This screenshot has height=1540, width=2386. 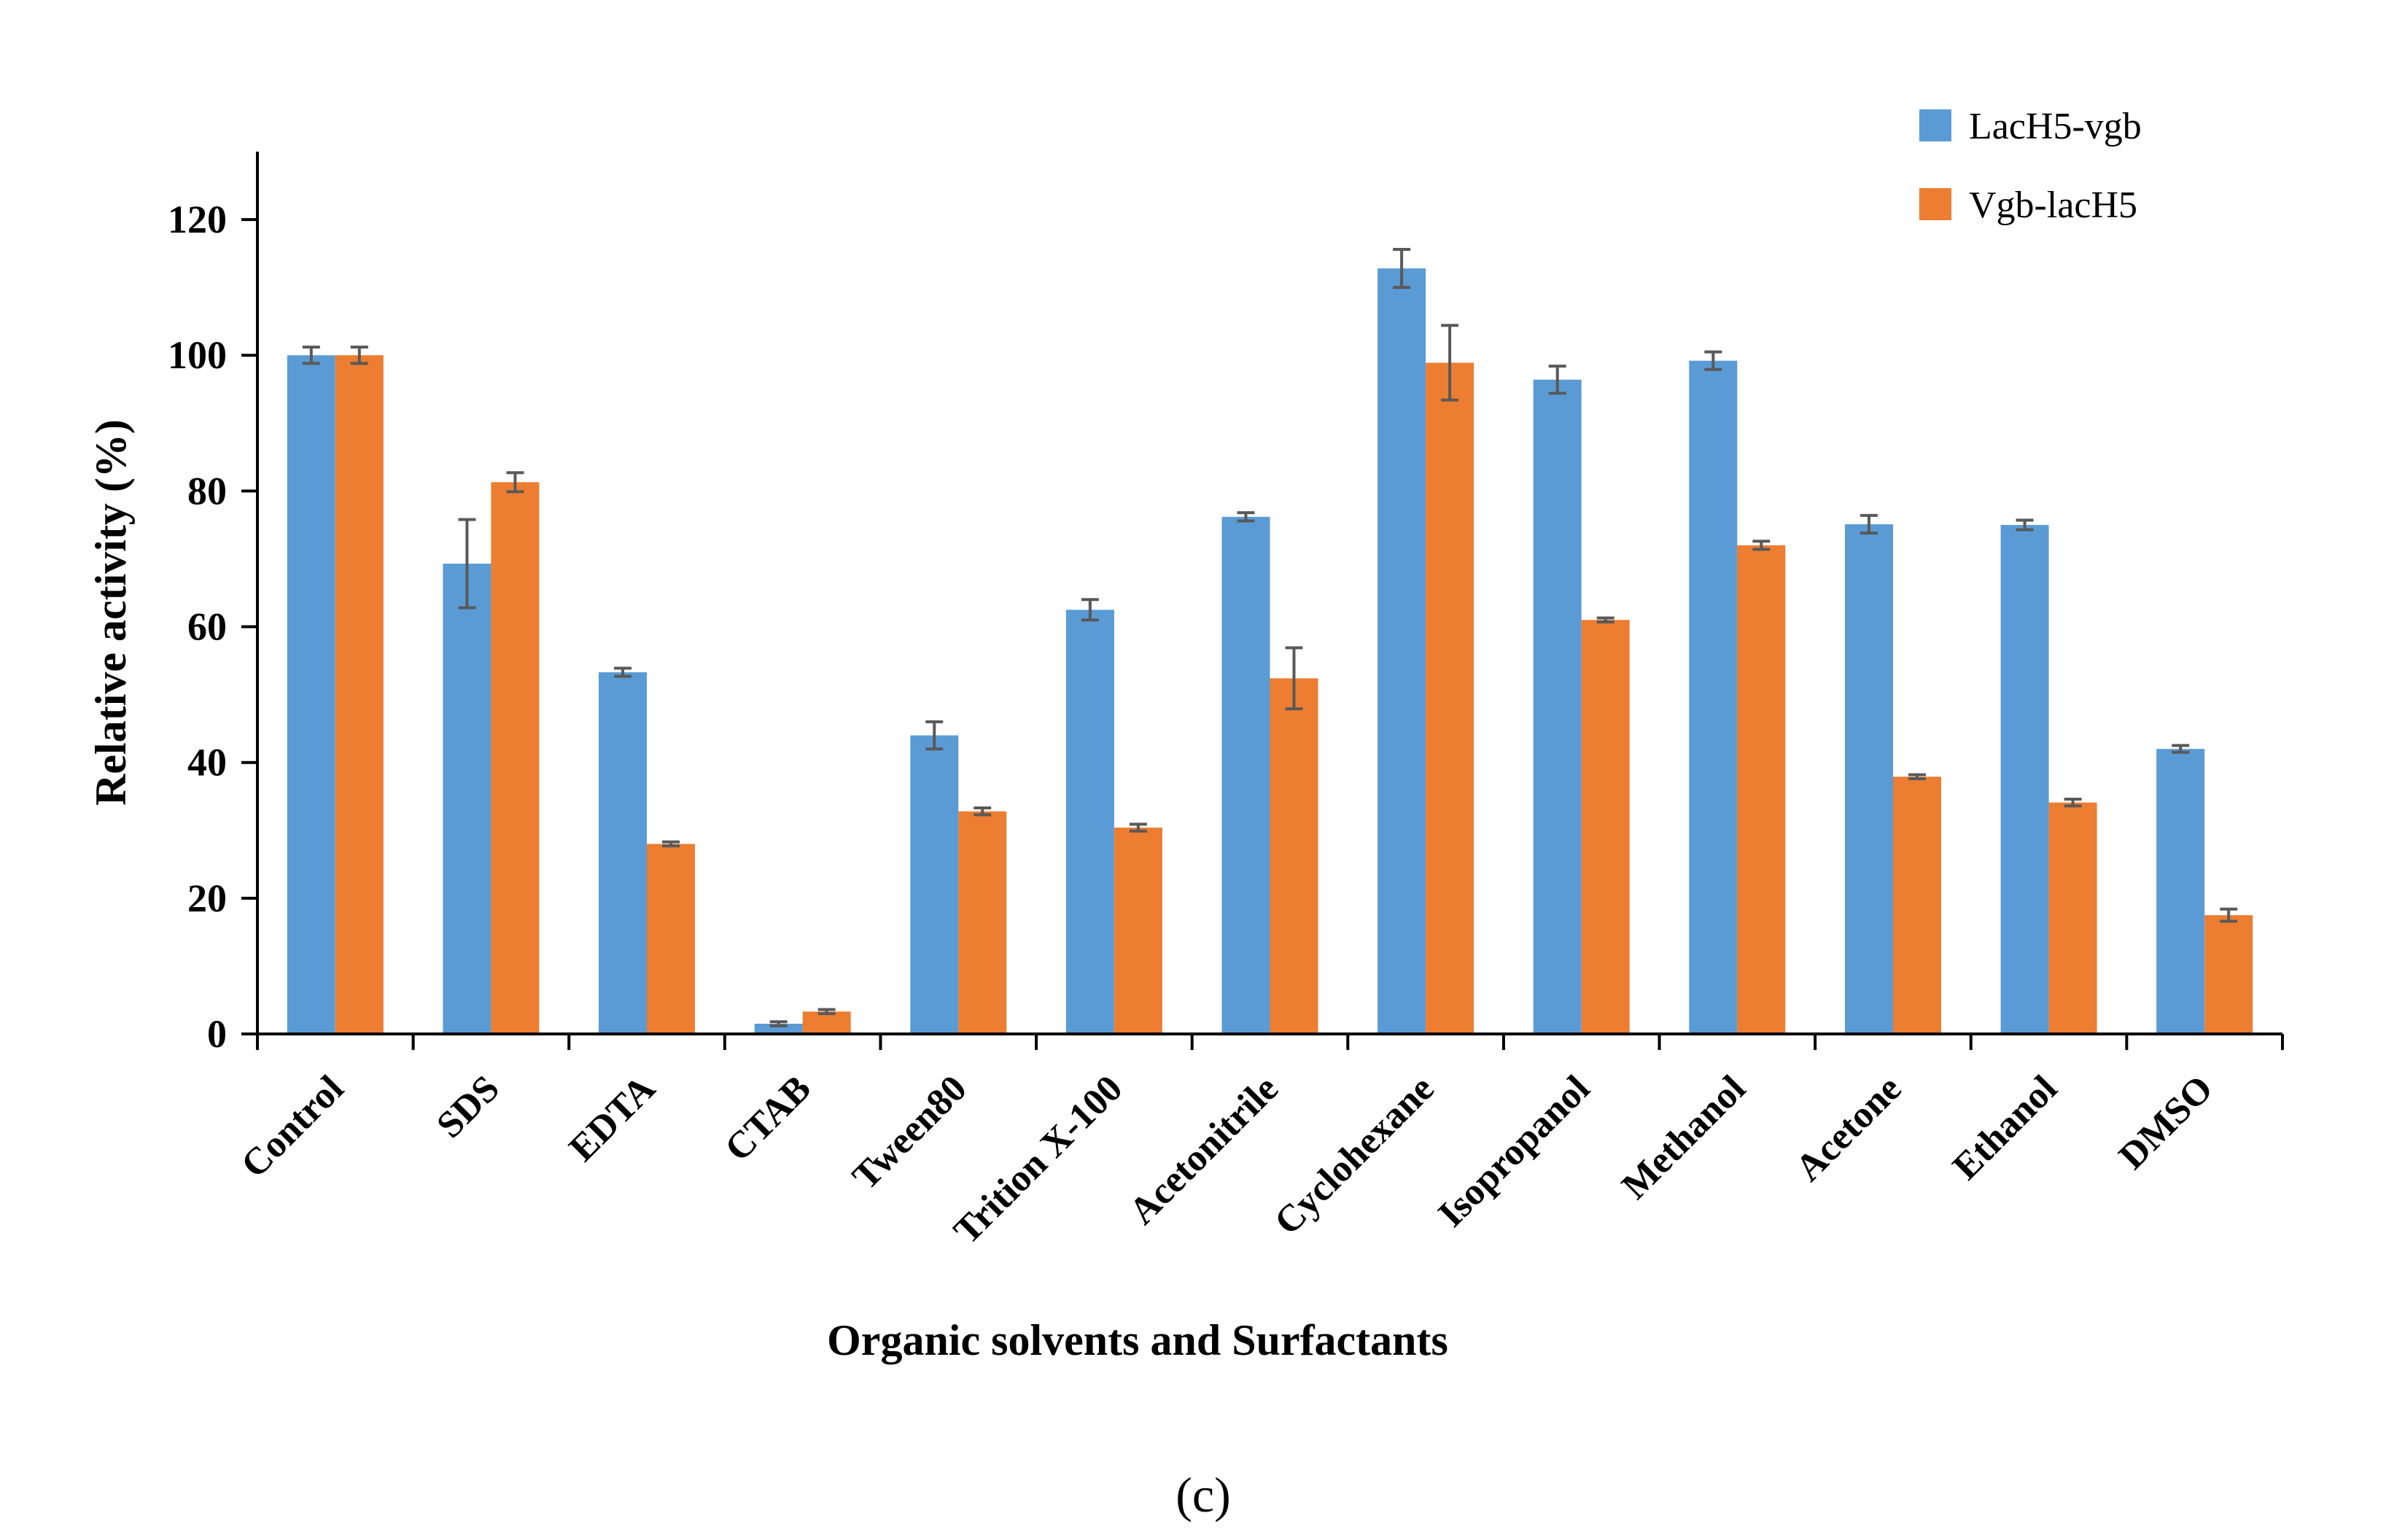 What do you see at coordinates (207, 491) in the screenshot?
I see `y-tick-label-80: 80` at bounding box center [207, 491].